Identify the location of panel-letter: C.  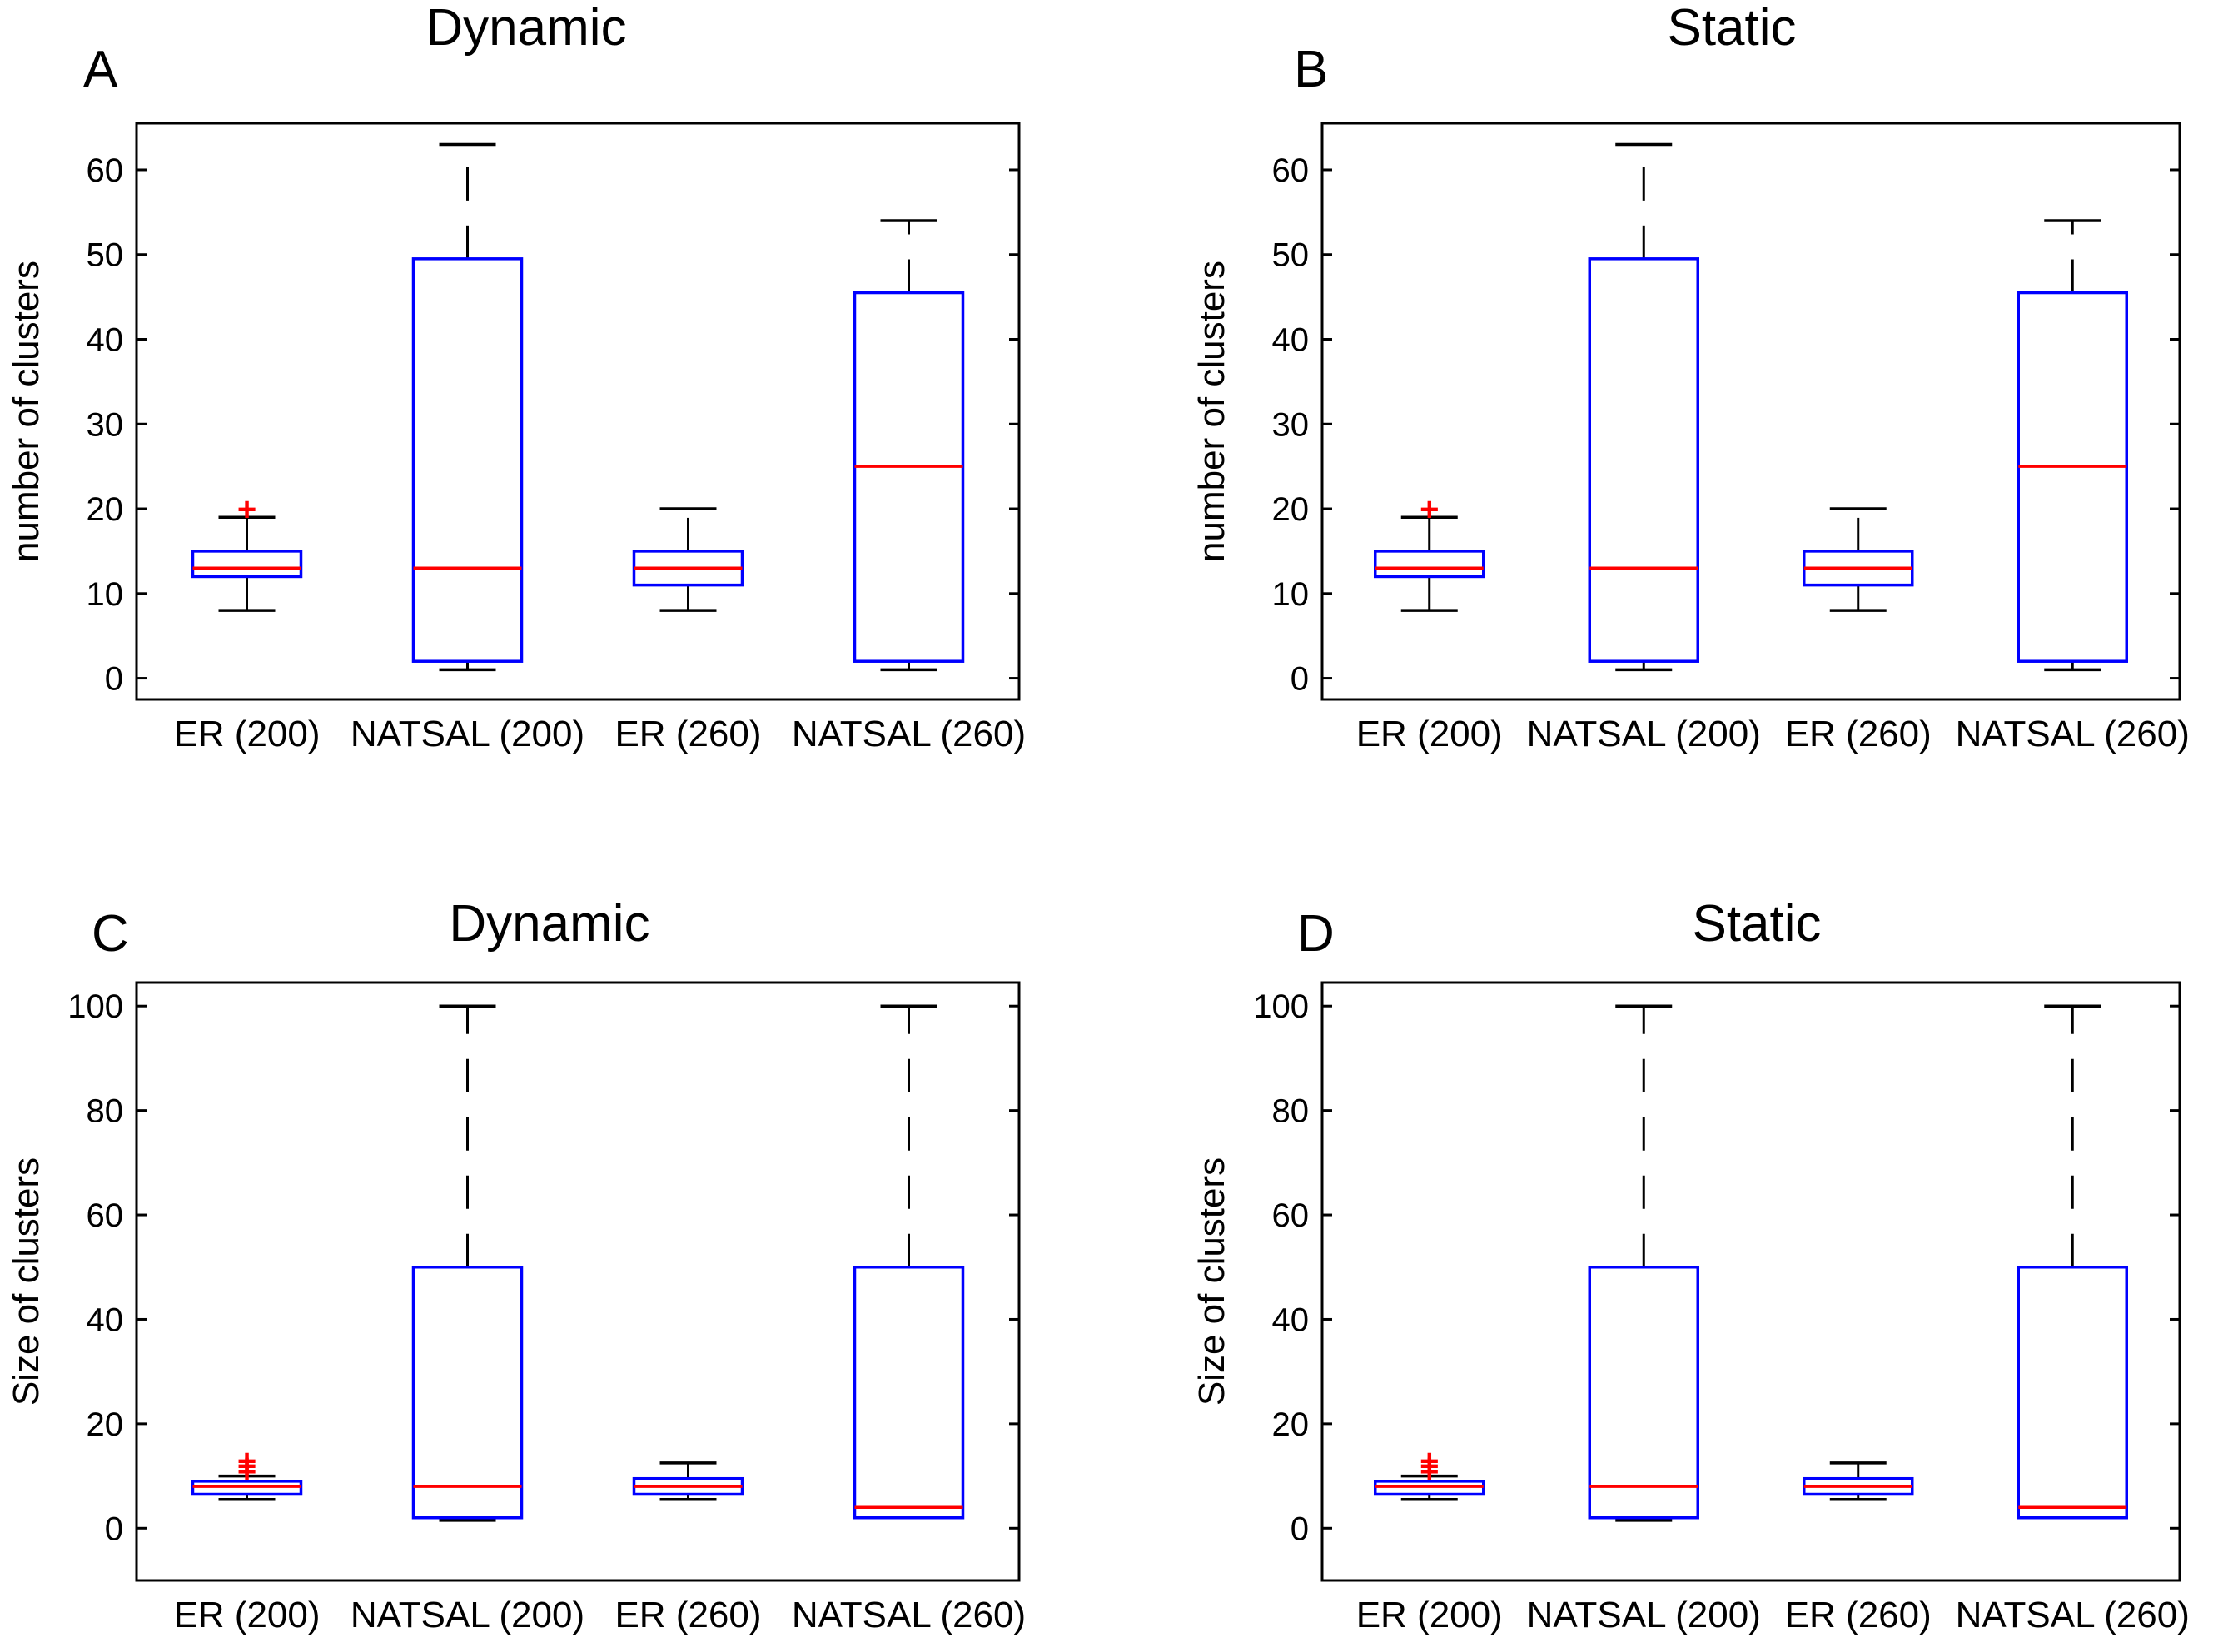
(110, 934).